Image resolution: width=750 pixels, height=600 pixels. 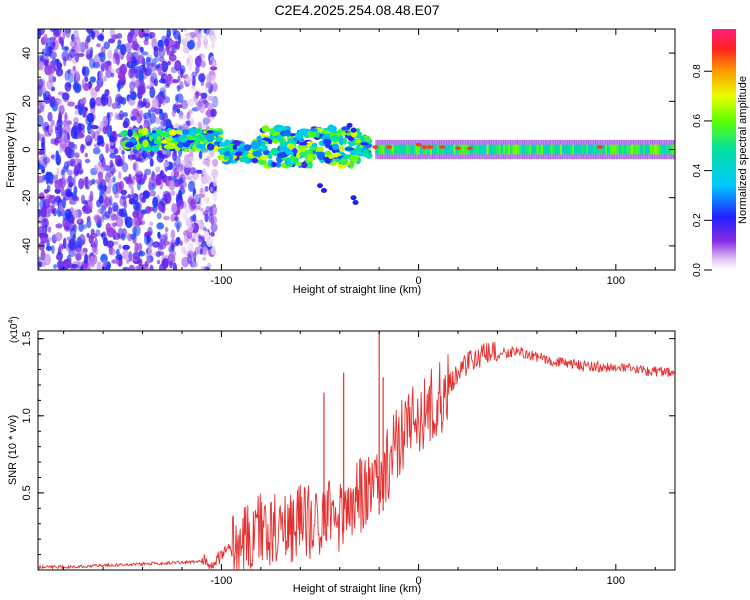 What do you see at coordinates (600, 147) in the screenshot?
I see `spectrogram-peak` at bounding box center [600, 147].